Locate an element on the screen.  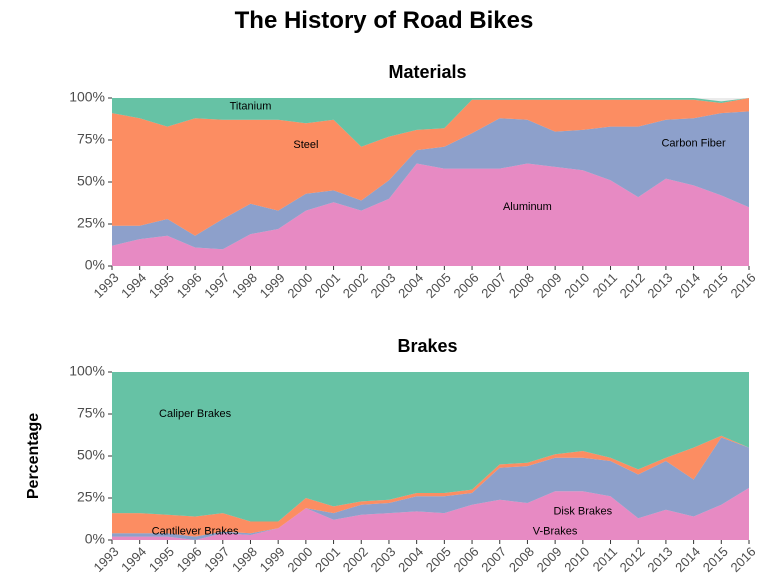
area-disk-brakes is located at coordinates (430, 488).